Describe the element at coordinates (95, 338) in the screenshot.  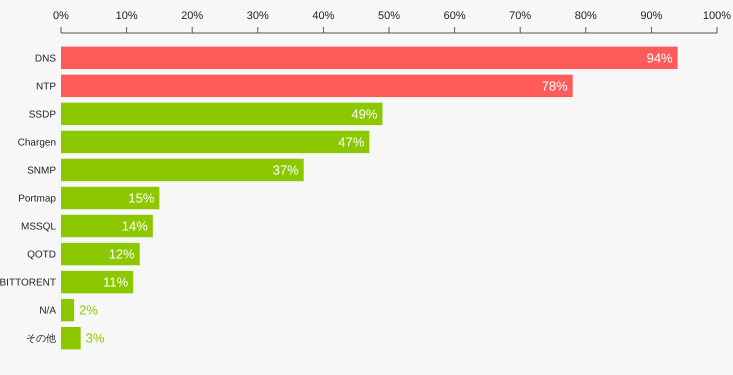
I see `data-label: 3%` at that location.